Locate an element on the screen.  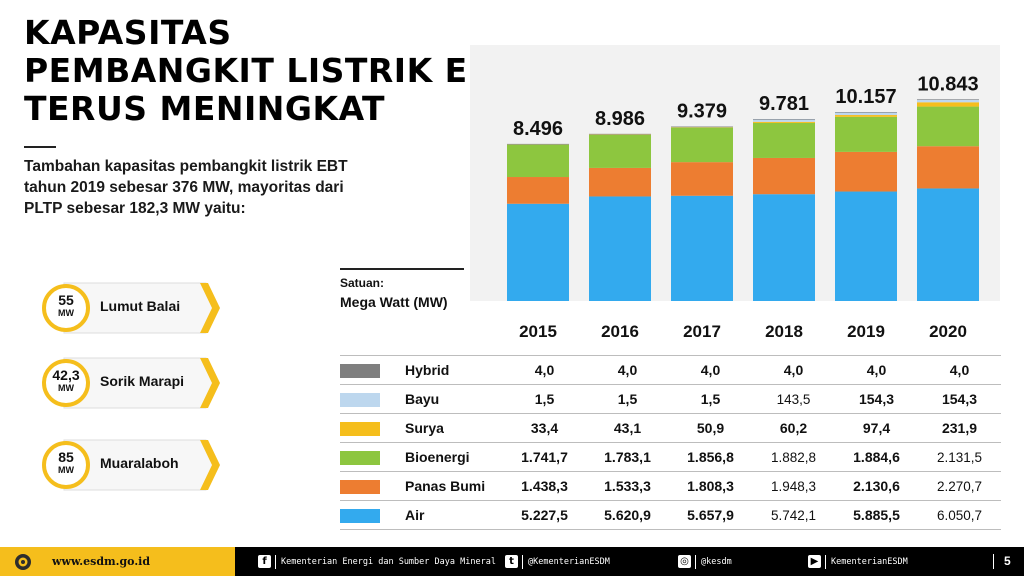
bar-segment-surya-2018 is located at coordinates (784, 122).